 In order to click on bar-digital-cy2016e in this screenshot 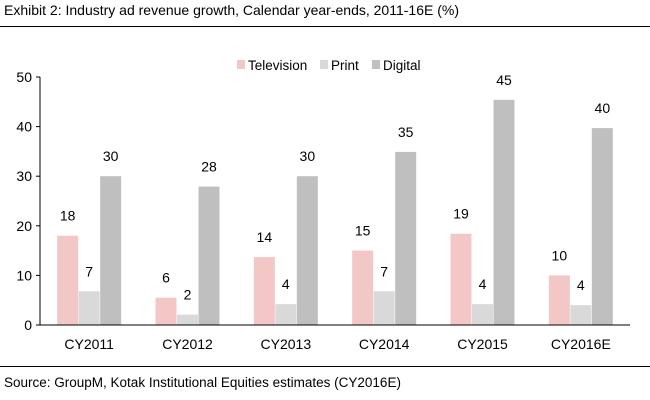, I will do `click(602, 226)`.